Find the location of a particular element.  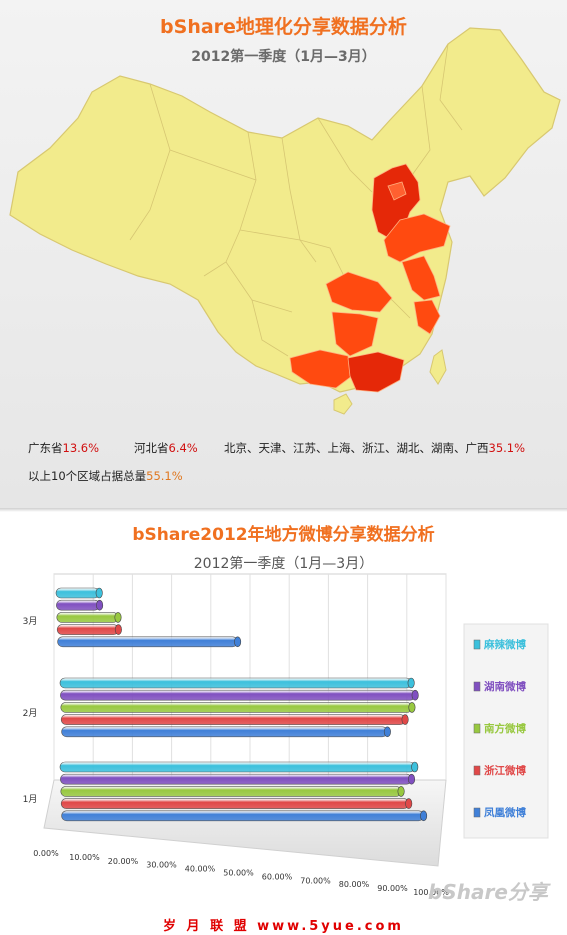

legend-label: 麻辣微博 is located at coordinates (504, 644).